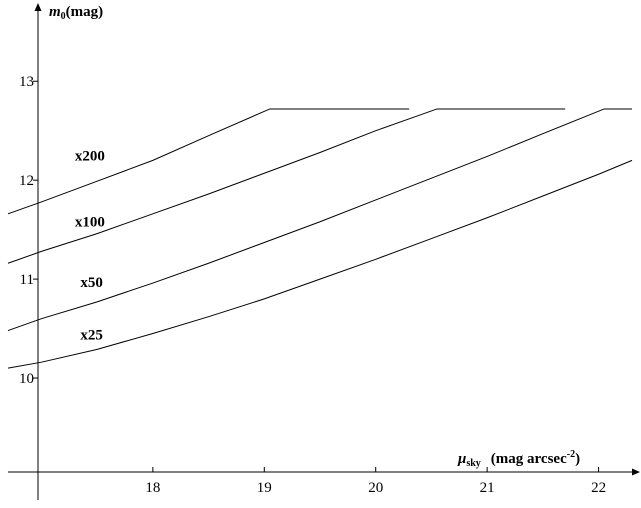 The image size is (641, 508). Describe the element at coordinates (28, 230) in the screenshot. I see `y-ticks: 10 11 12 13` at that location.